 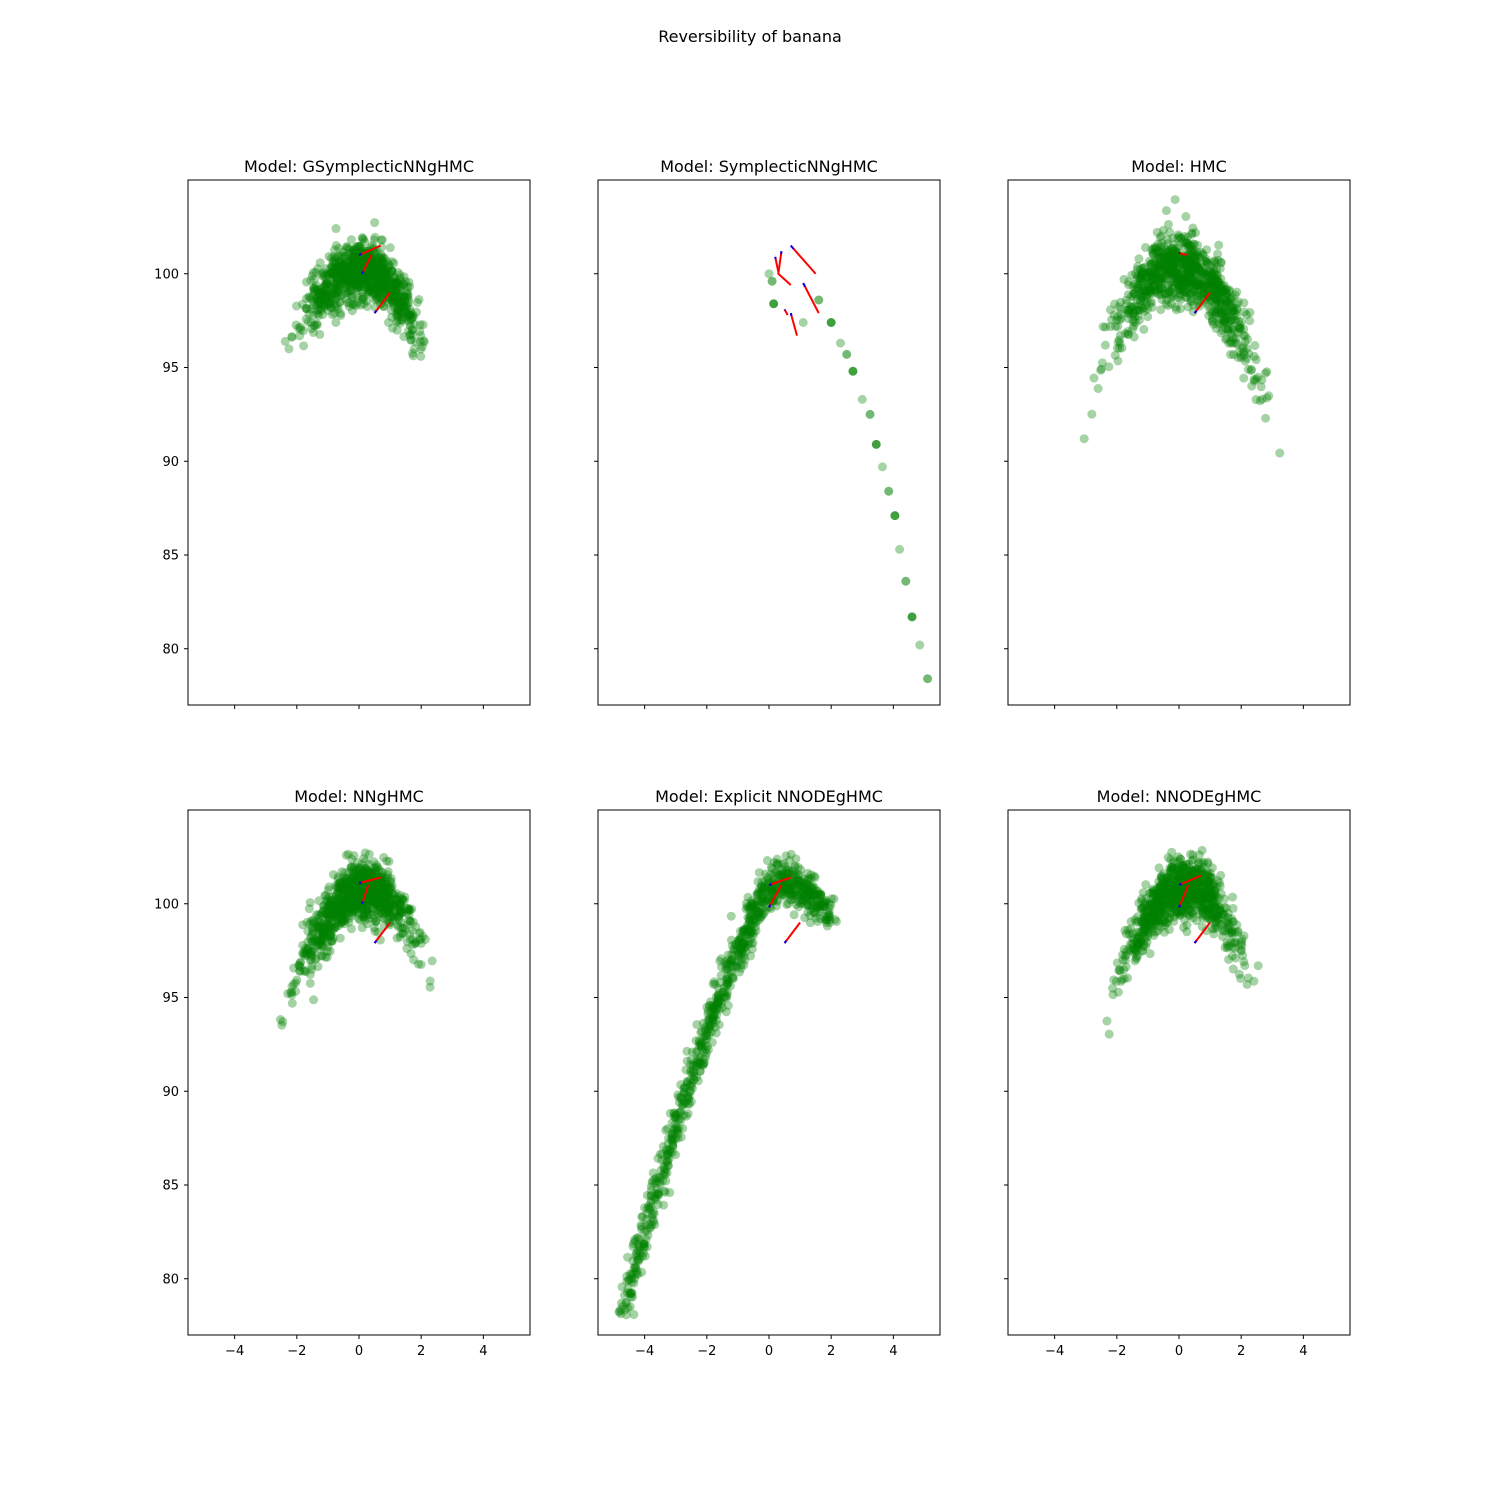 I want to click on y-tick-label: 90, so click(x=170, y=1092).